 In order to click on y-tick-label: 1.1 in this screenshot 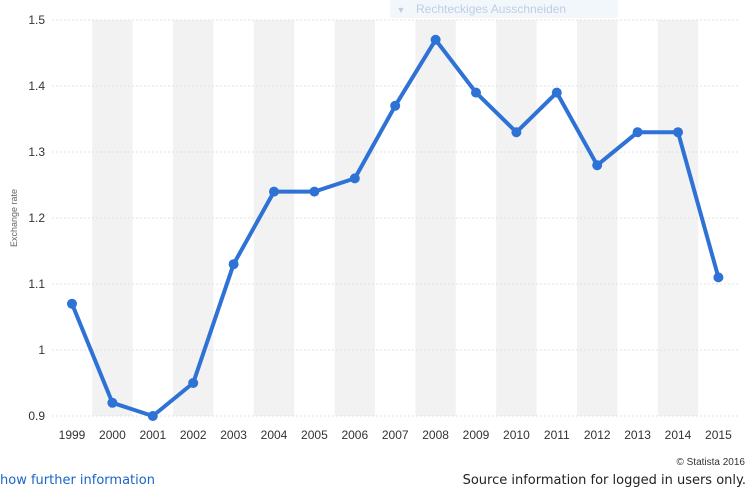, I will do `click(36, 284)`.